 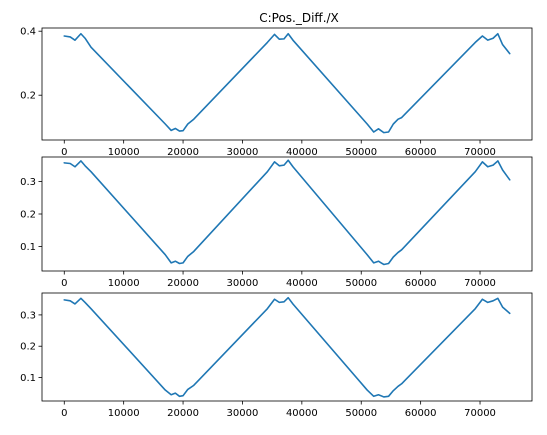 I want to click on x-tick-label-3-0: 0, so click(x=64, y=413).